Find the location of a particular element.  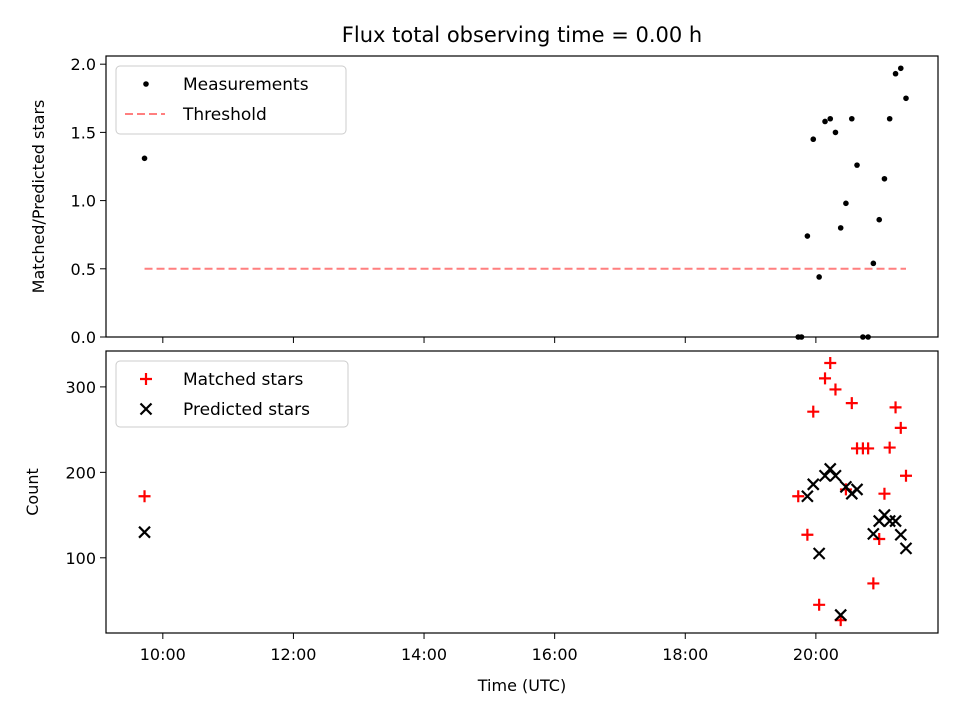

x-tick-label: 14:00 is located at coordinates (424, 654).